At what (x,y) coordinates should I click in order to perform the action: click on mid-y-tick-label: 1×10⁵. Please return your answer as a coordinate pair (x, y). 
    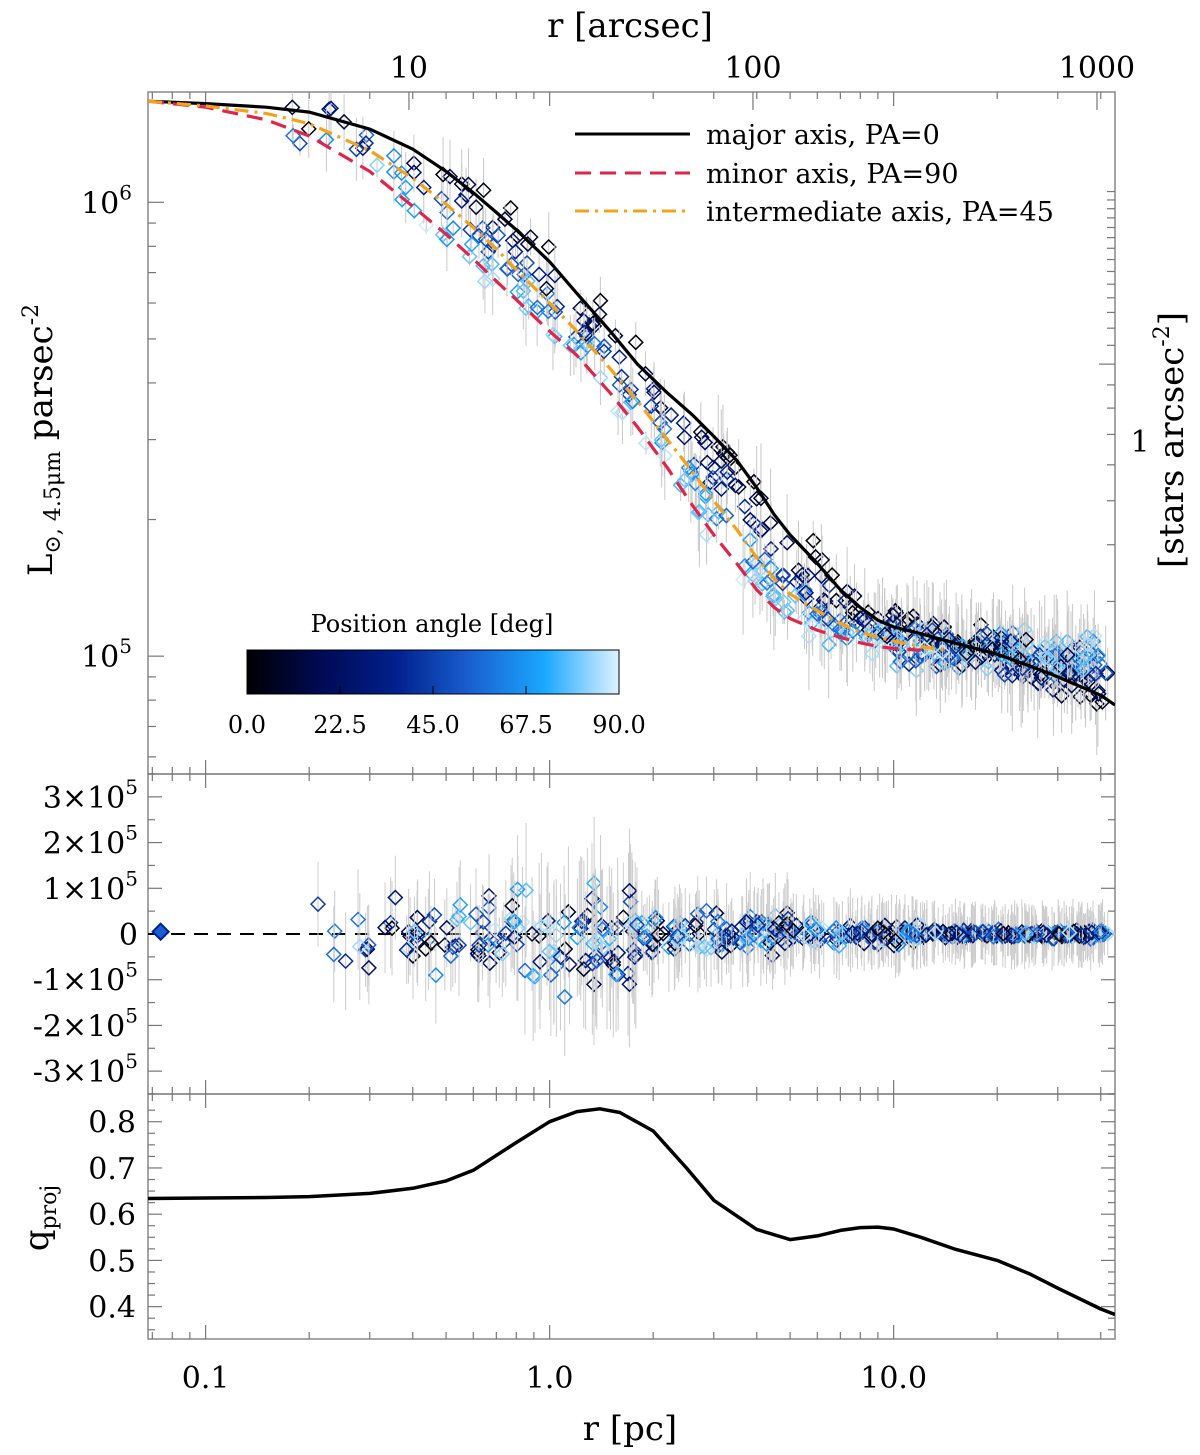
    Looking at the image, I should click on (90, 886).